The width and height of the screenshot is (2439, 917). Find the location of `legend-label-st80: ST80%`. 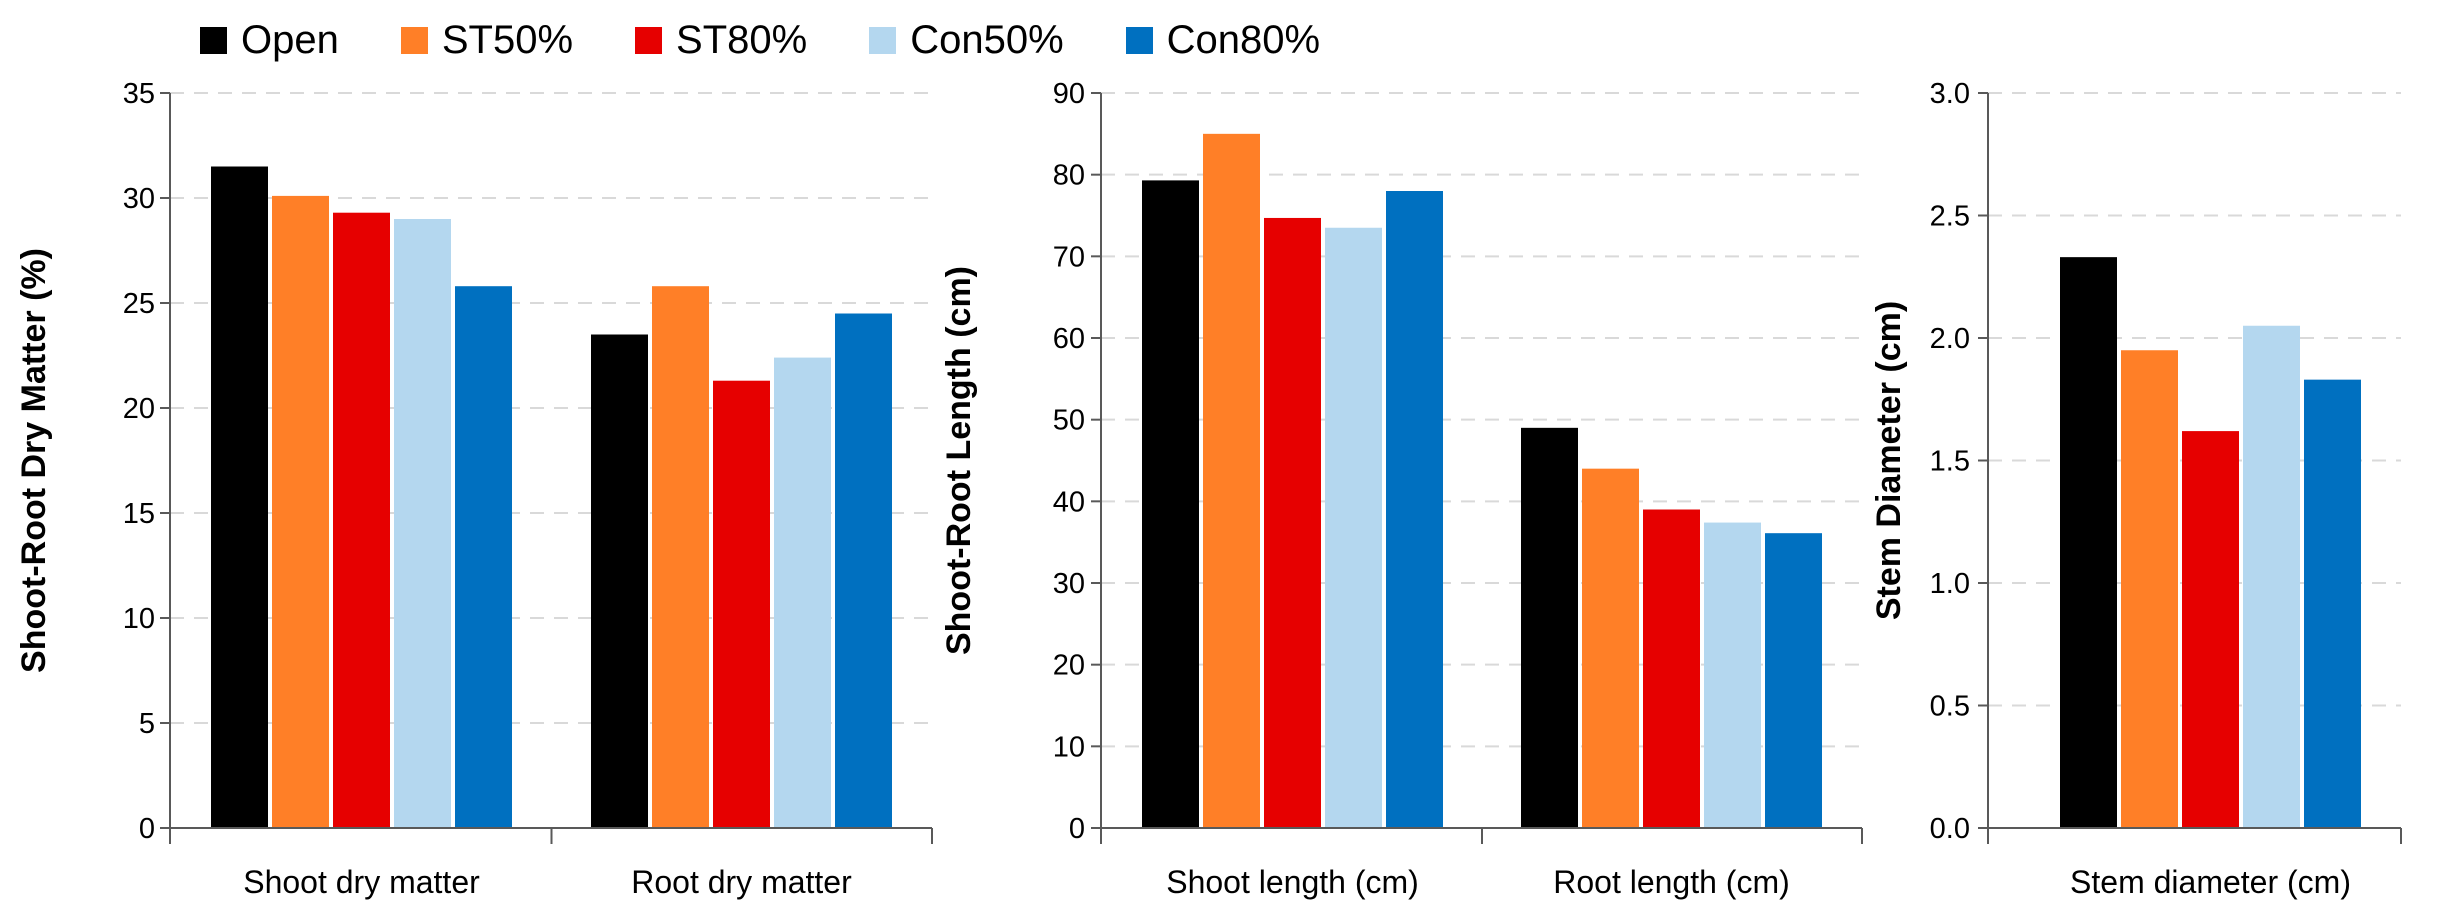

legend-label-st80: ST80% is located at coordinates (742, 39).